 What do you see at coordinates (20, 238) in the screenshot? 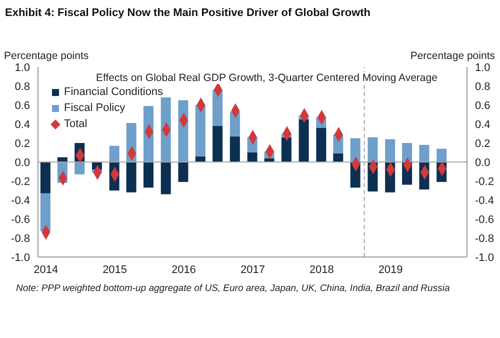
I see `y-tick-label: -0.8` at bounding box center [20, 238].